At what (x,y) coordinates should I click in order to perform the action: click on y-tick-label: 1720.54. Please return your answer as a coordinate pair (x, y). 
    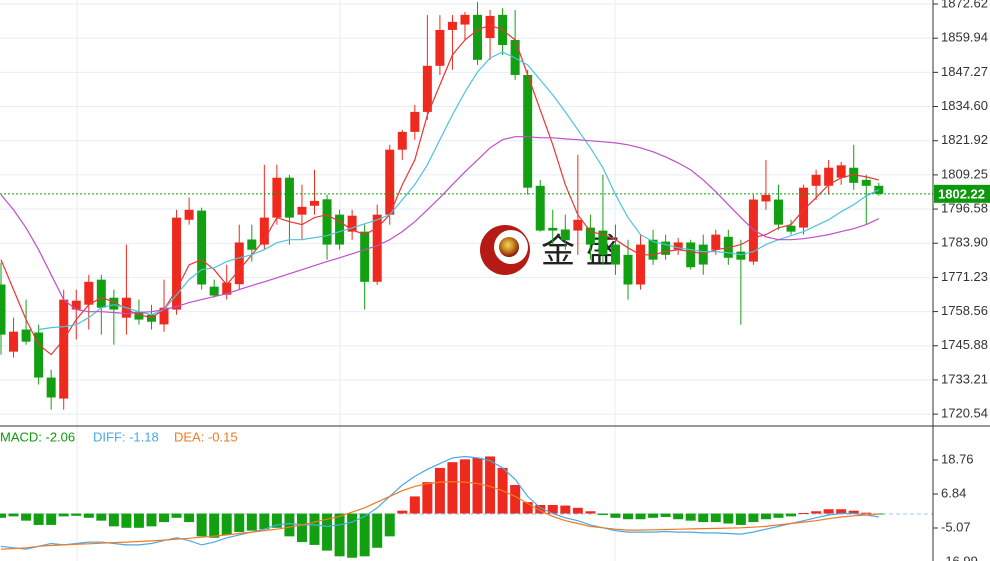
    Looking at the image, I should click on (964, 413).